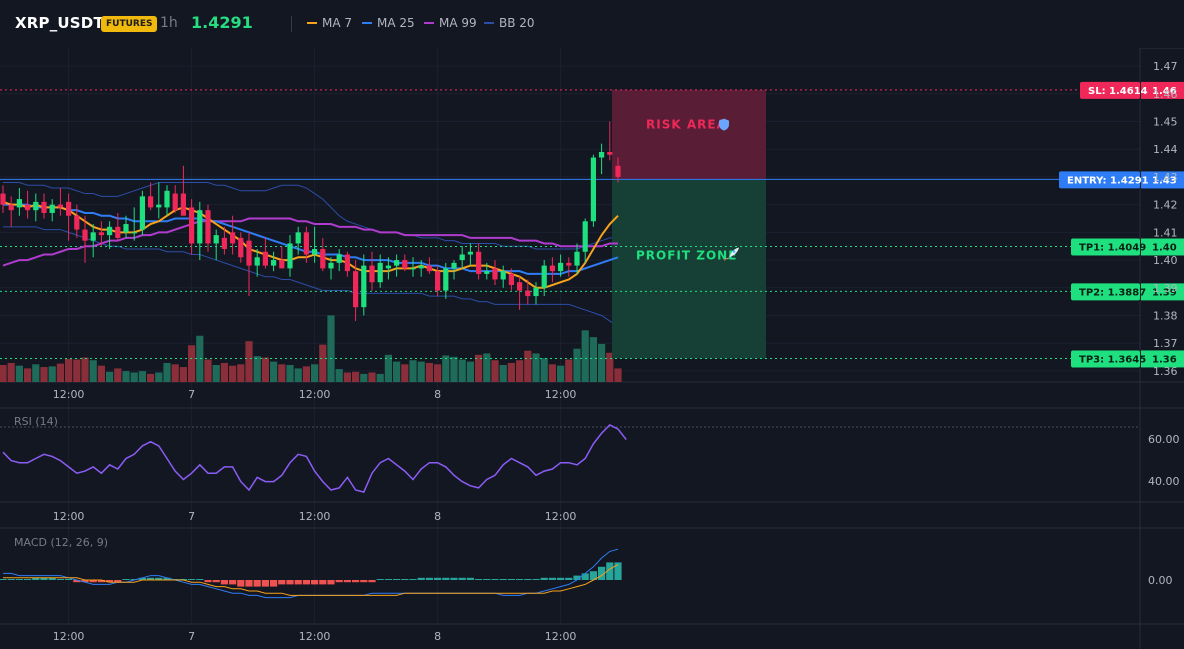 This screenshot has height=649, width=1184. Describe the element at coordinates (310, 244) in the screenshot. I see `ma7-line` at that location.